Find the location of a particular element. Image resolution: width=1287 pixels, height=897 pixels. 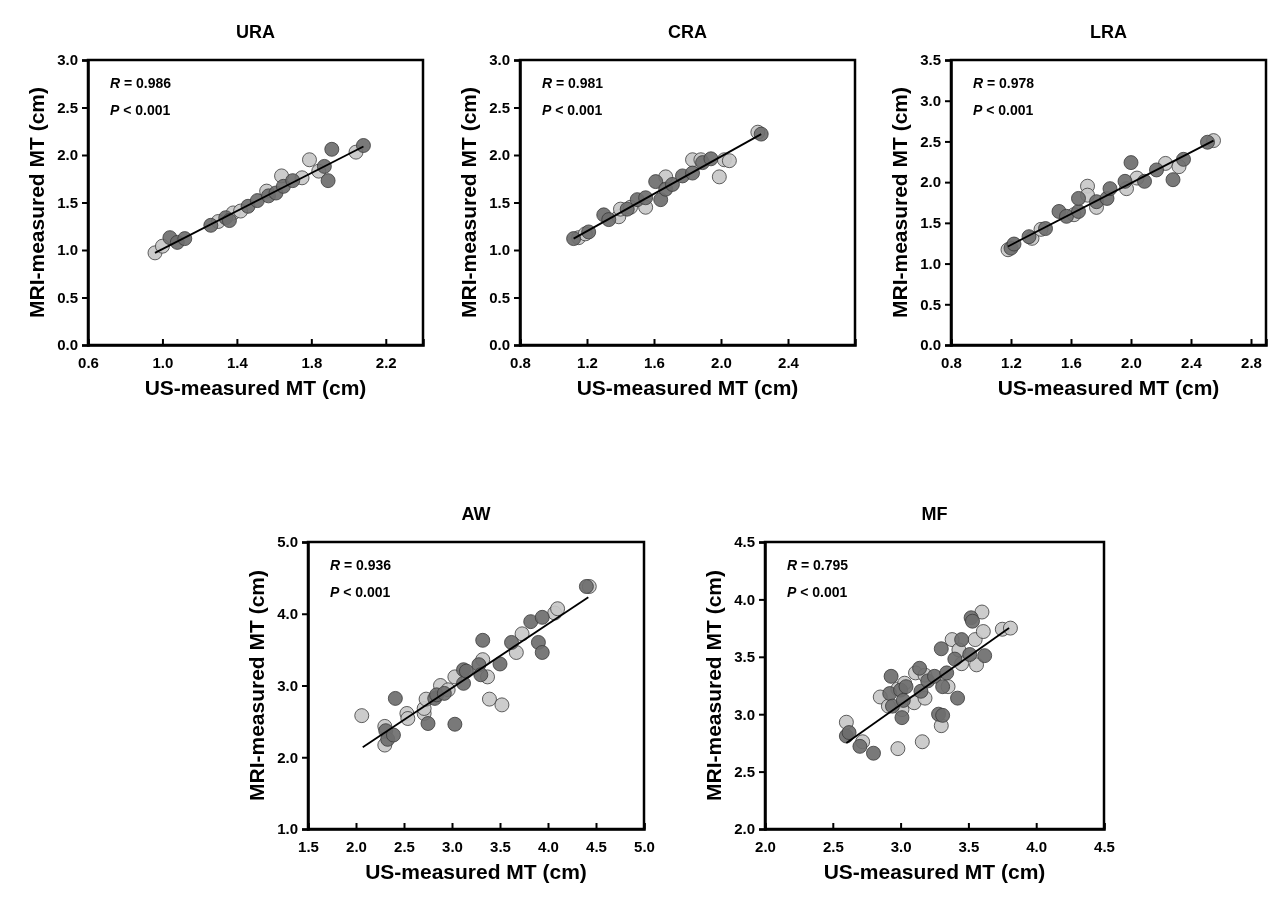

x-tick-label: 0.6 is located at coordinates (88, 362).